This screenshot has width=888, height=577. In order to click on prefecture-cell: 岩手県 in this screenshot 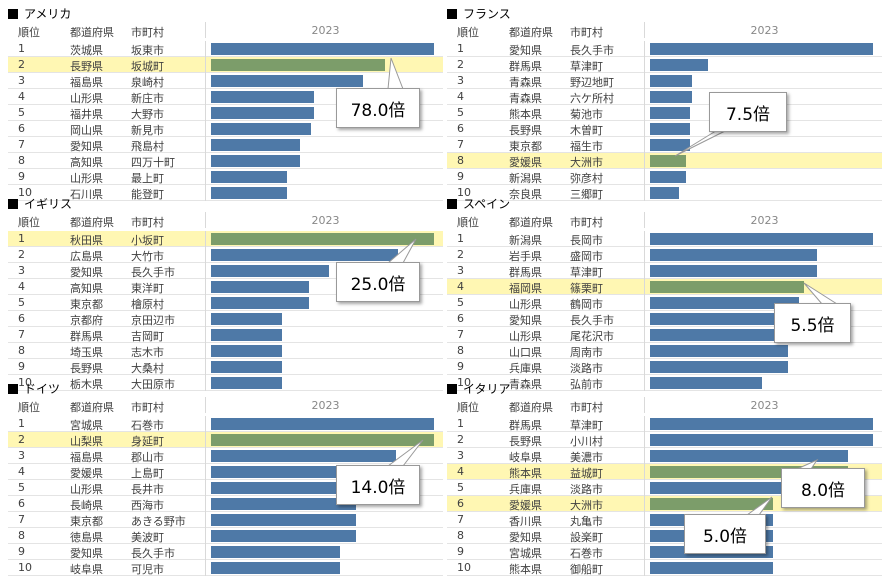, I will do `click(525, 256)`.